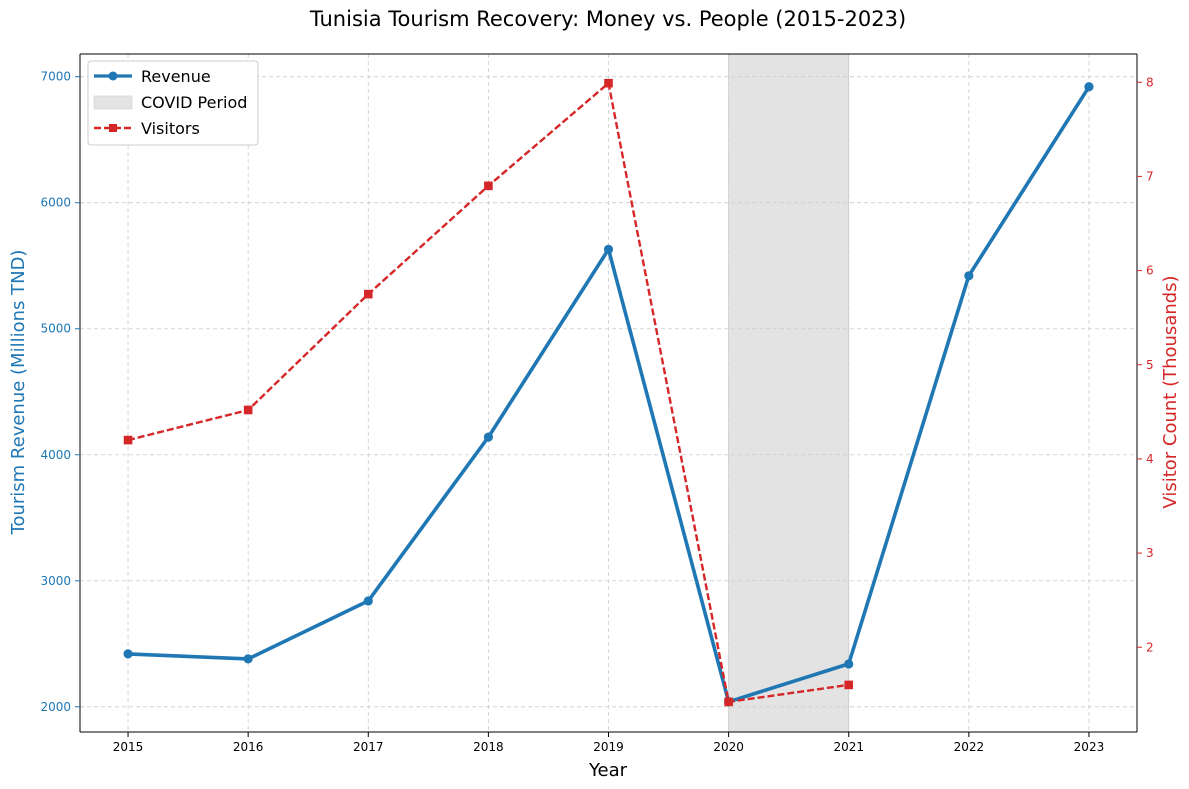 The image size is (1189, 789). I want to click on legend-item-visitors: Visitors, so click(147, 128).